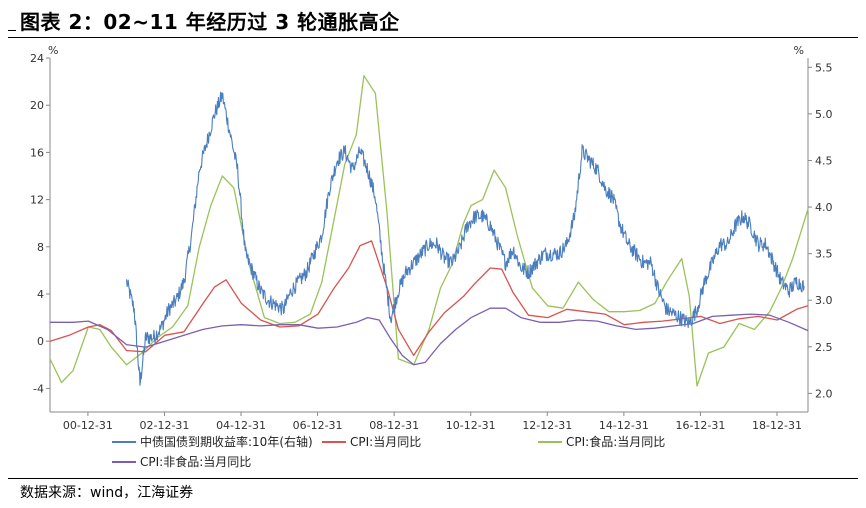 This screenshot has height=508, width=866. What do you see at coordinates (824, 207) in the screenshot?
I see `right-tick-label: 4.0` at bounding box center [824, 207].